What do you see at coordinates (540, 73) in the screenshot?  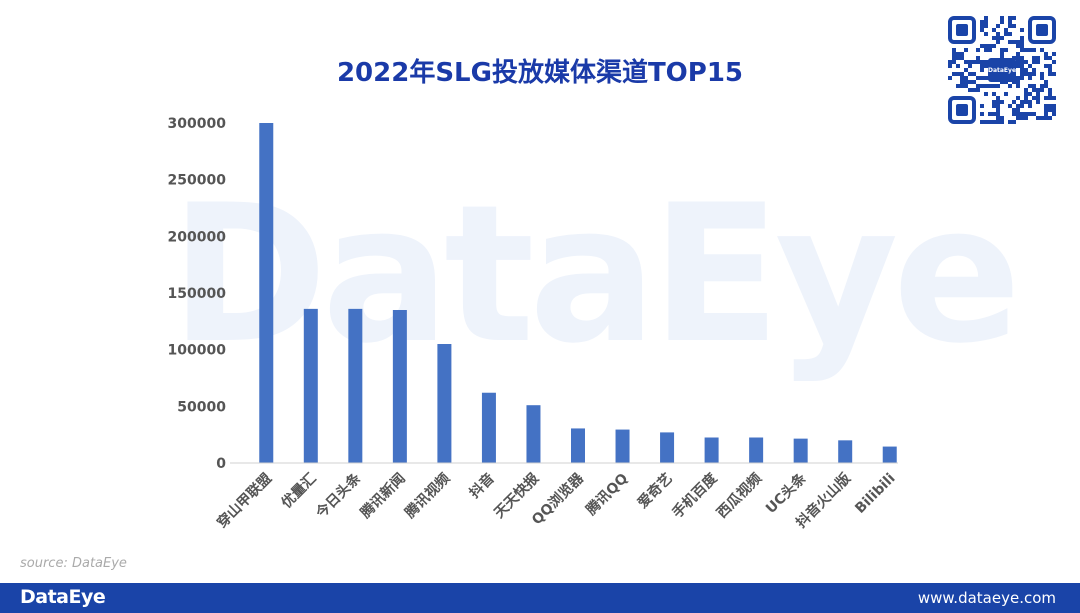 I see `chart-title: 2022年SLG投放媒体渠道TOP15` at bounding box center [540, 73].